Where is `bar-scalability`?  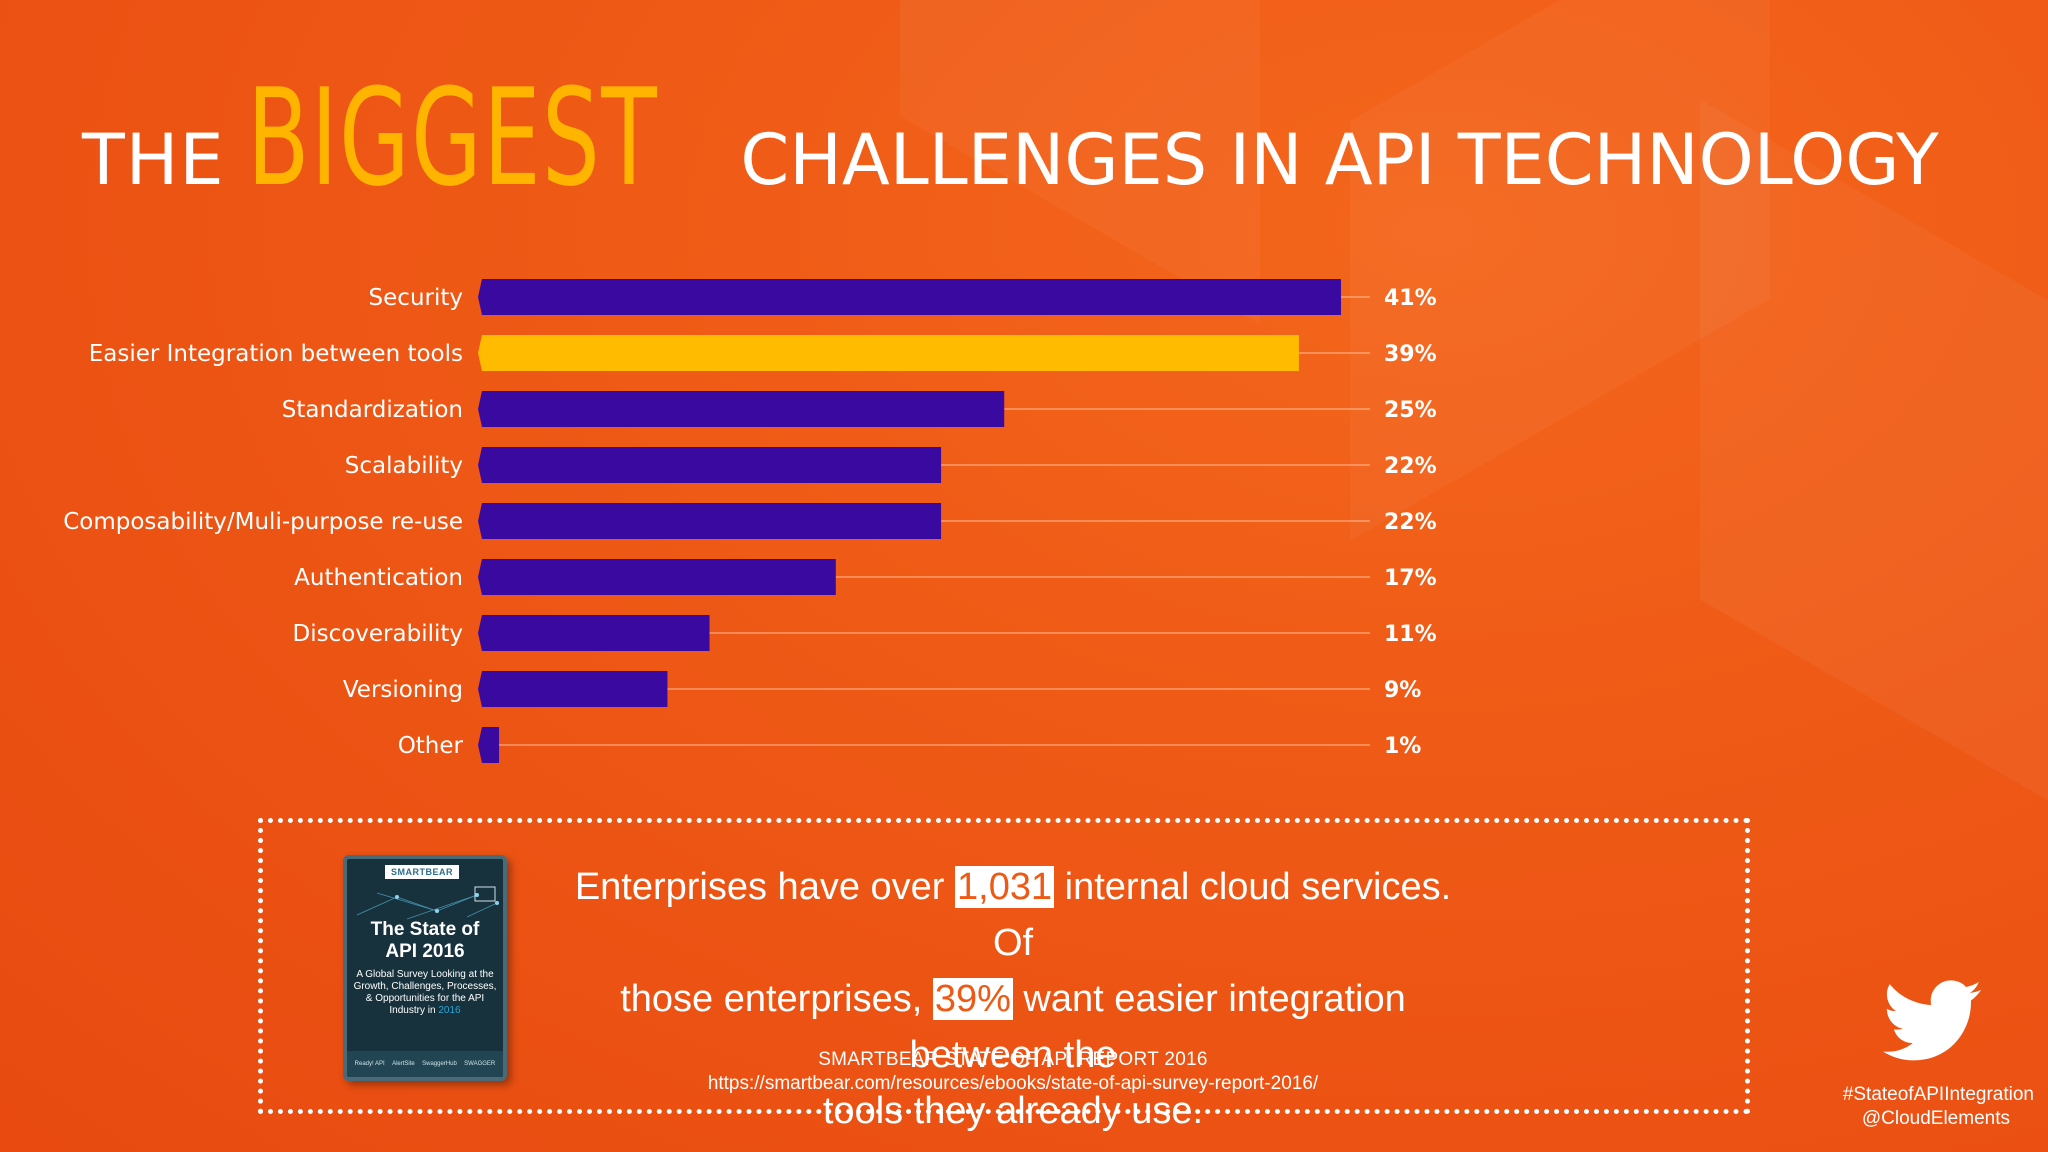
bar-scalability is located at coordinates (710, 465).